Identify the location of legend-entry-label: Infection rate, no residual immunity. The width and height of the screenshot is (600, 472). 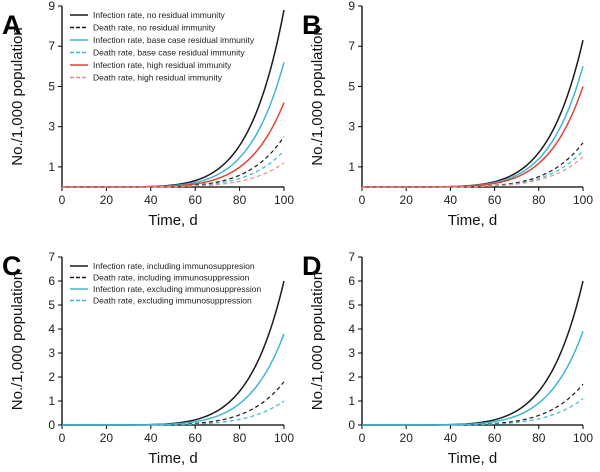
(159, 15).